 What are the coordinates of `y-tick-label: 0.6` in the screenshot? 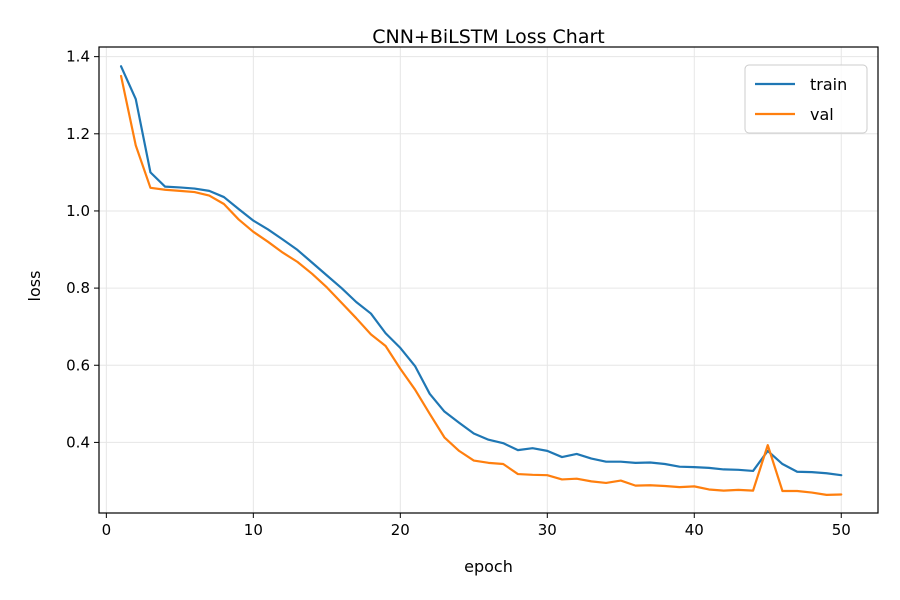 It's located at (78, 365).